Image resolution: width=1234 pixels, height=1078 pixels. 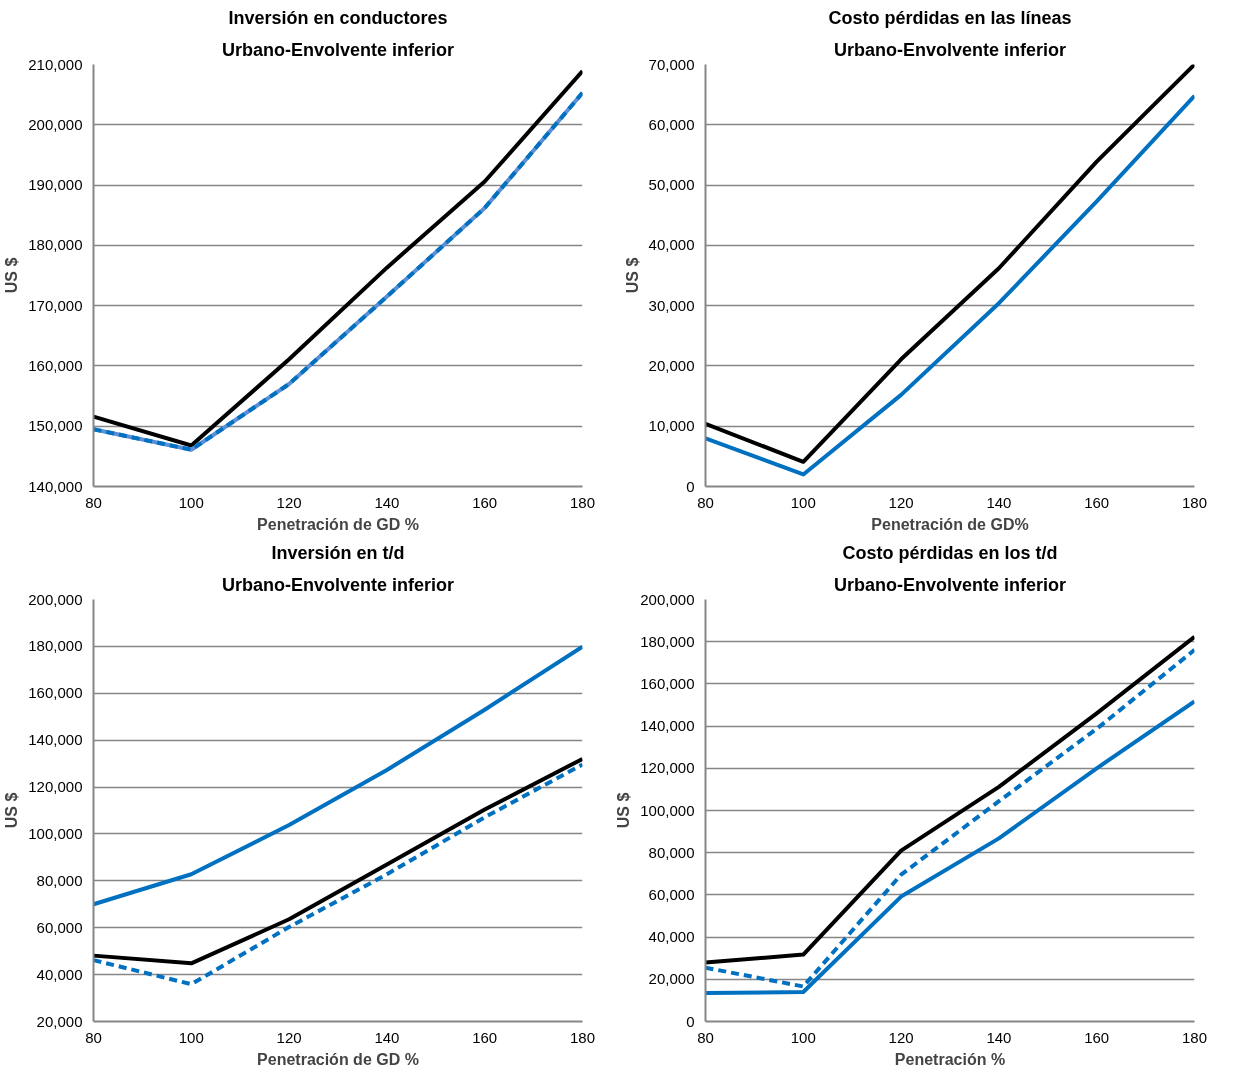 What do you see at coordinates (338, 552) in the screenshot?
I see `chart-title: Inversión en t/d` at bounding box center [338, 552].